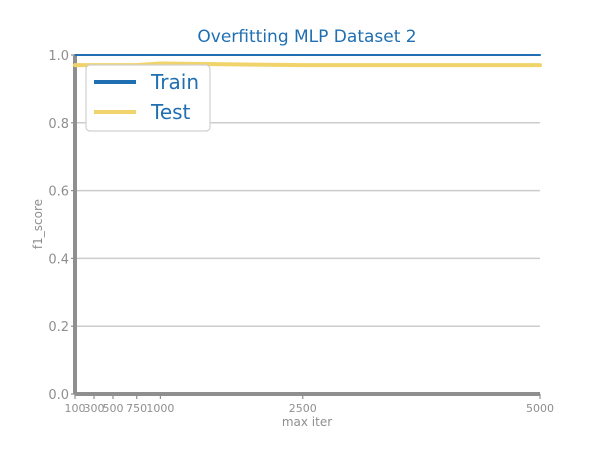 This screenshot has height=454, width=600. Describe the element at coordinates (136, 408) in the screenshot. I see `x-tick-label: 750` at that location.